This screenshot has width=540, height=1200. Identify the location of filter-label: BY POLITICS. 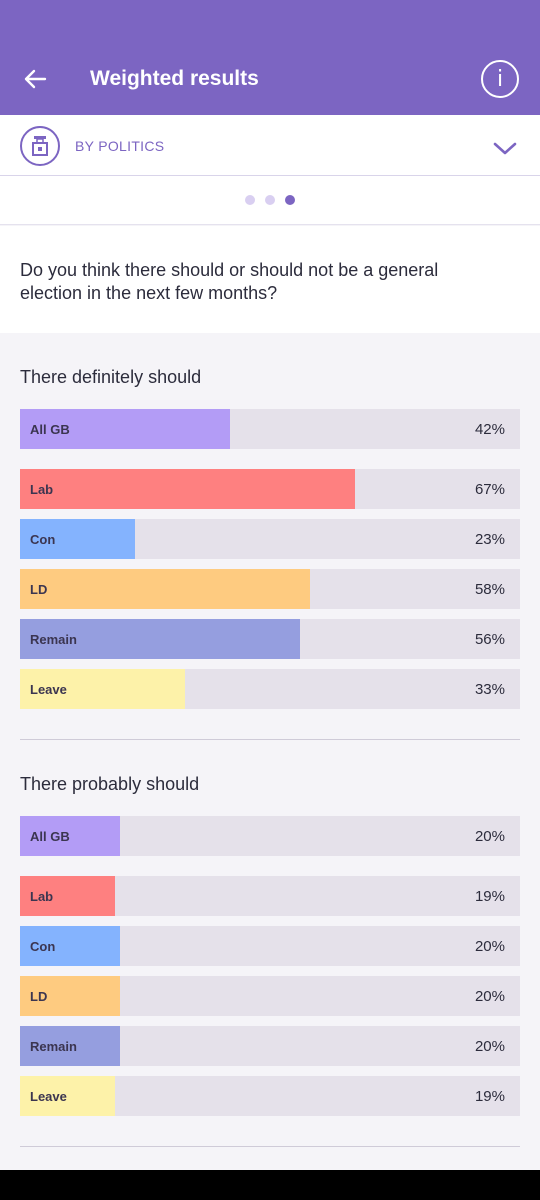
(120, 146).